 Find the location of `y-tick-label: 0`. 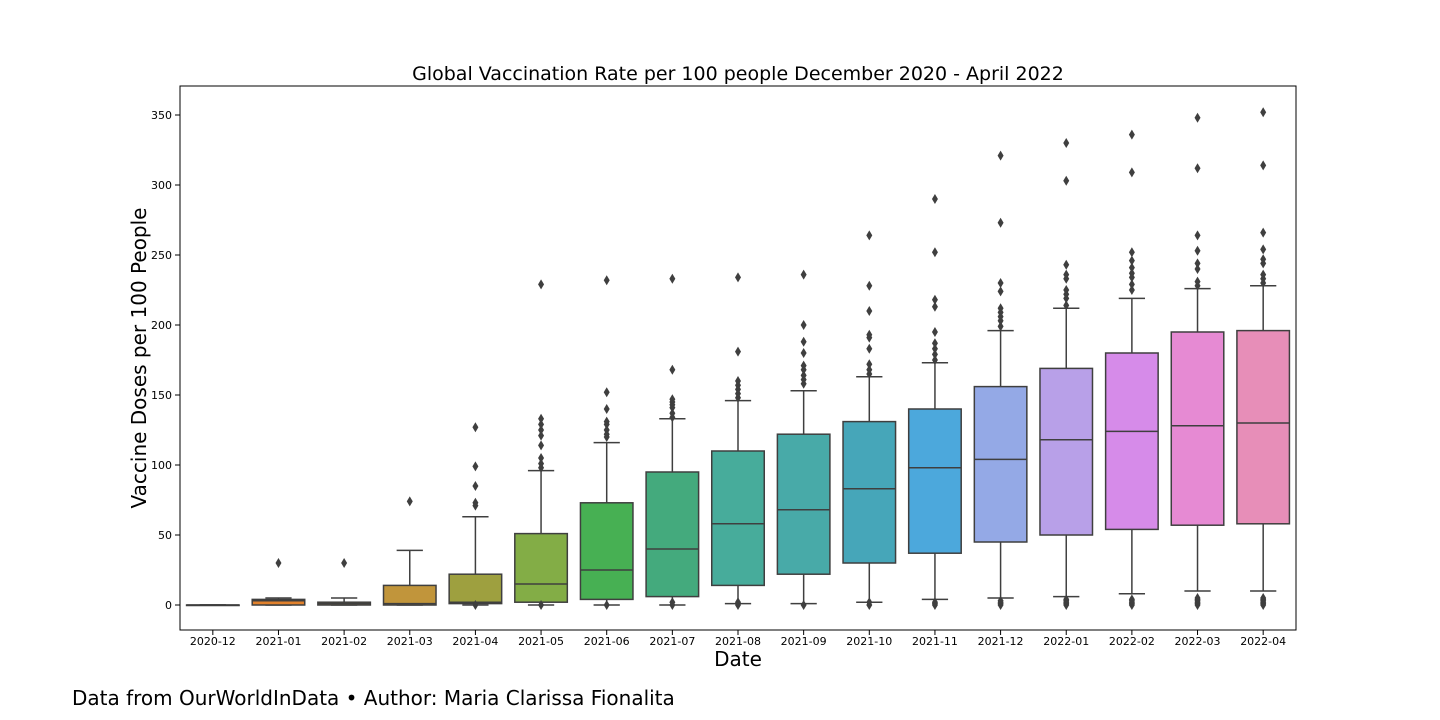

y-tick-label: 0 is located at coordinates (168, 605).